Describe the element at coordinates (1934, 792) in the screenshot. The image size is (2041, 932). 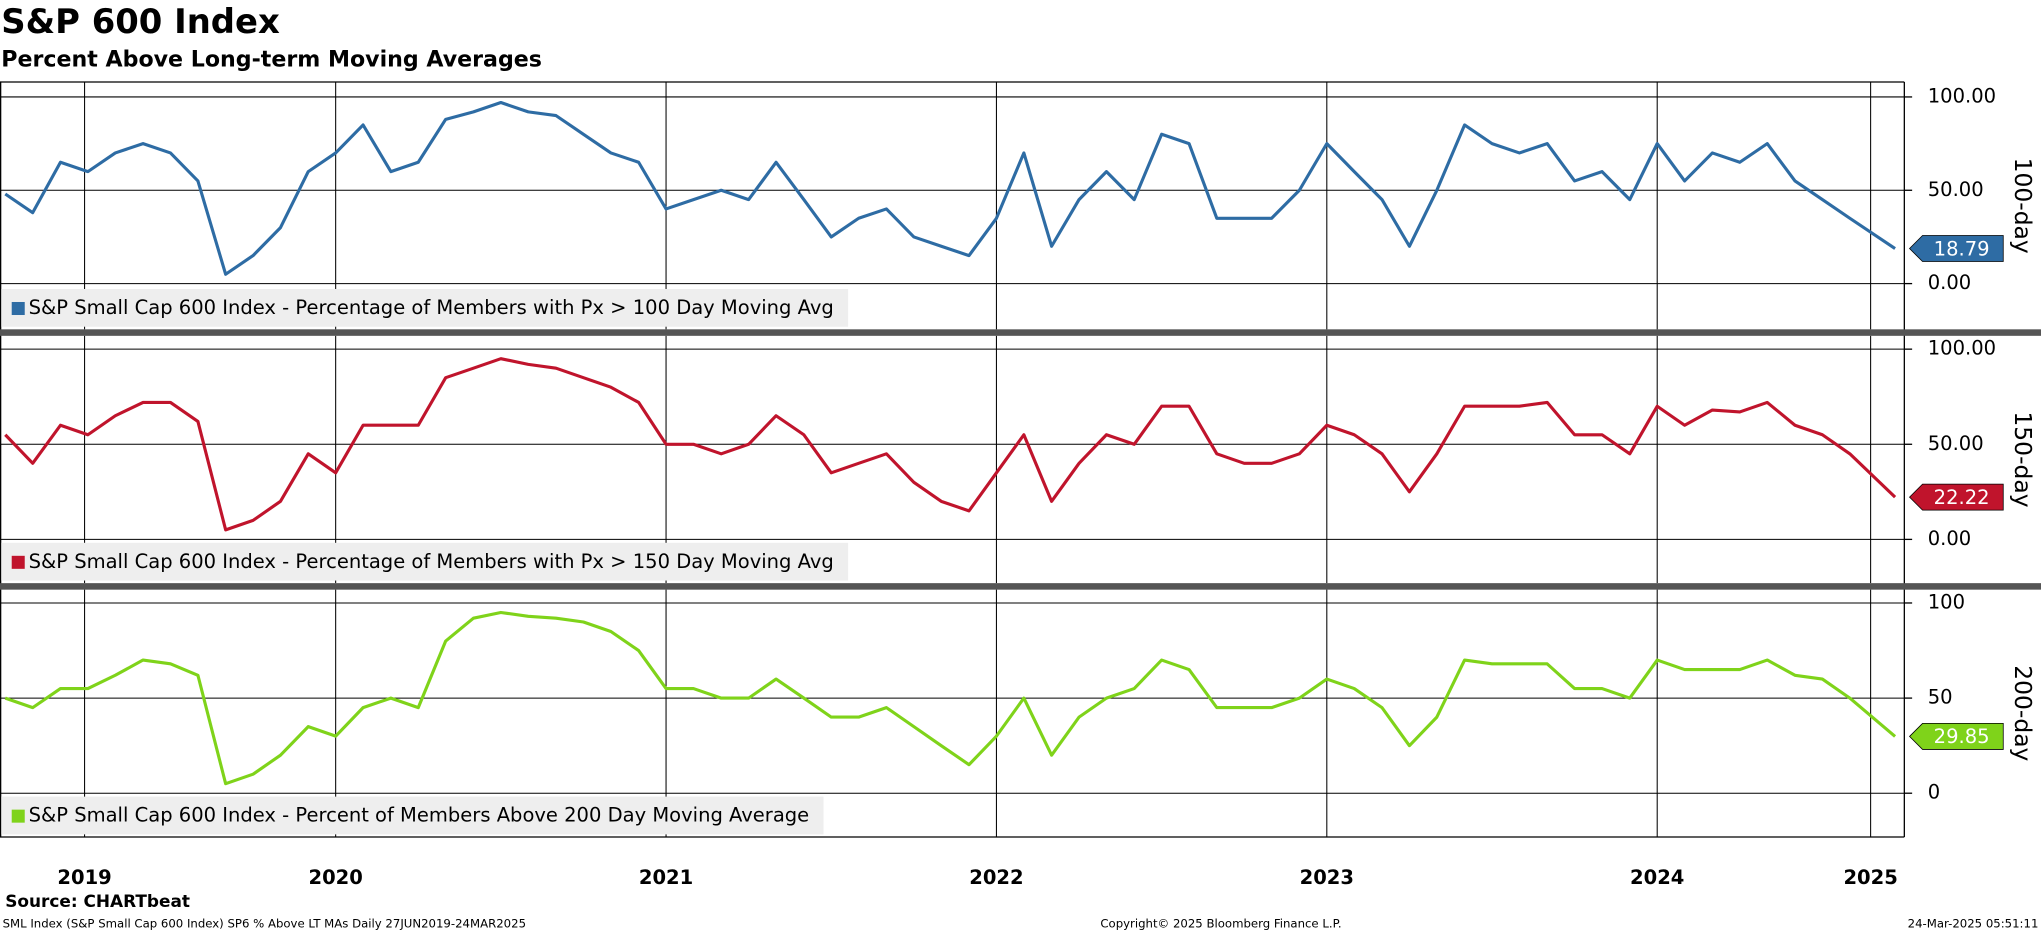
I see `y-tick-label: 0` at that location.